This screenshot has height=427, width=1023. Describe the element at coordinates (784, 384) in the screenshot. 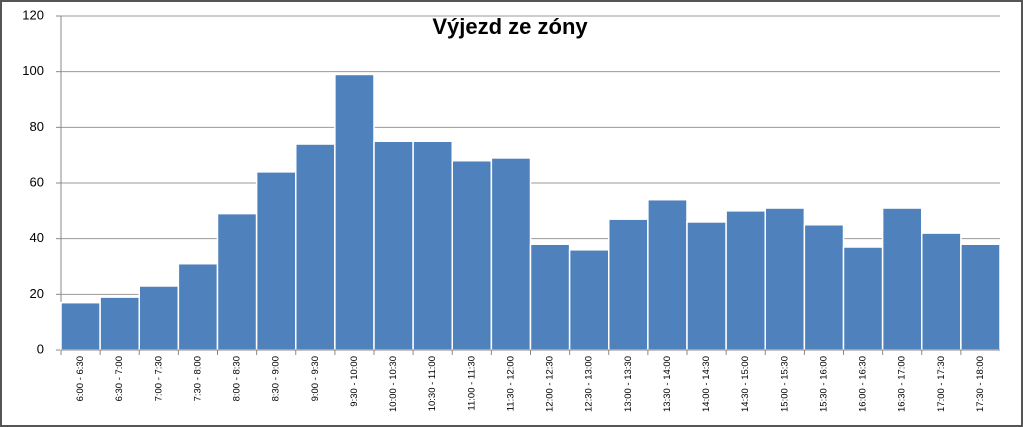

I see `x-tick-label: 15:00 - 15:30` at that location.